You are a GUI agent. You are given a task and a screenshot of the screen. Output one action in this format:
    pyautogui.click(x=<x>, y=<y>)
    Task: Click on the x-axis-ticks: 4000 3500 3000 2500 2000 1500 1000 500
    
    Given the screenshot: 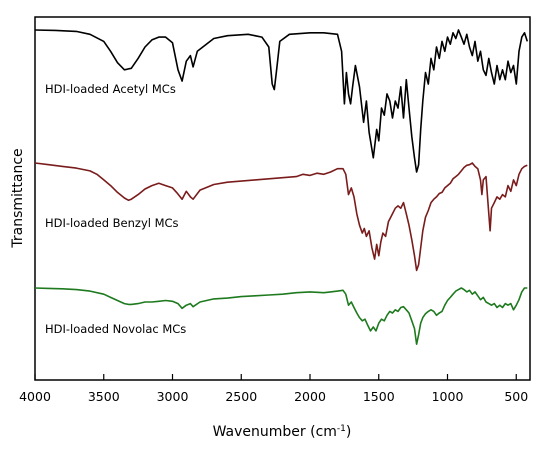 What is the action you would take?
    pyautogui.click(x=273, y=389)
    